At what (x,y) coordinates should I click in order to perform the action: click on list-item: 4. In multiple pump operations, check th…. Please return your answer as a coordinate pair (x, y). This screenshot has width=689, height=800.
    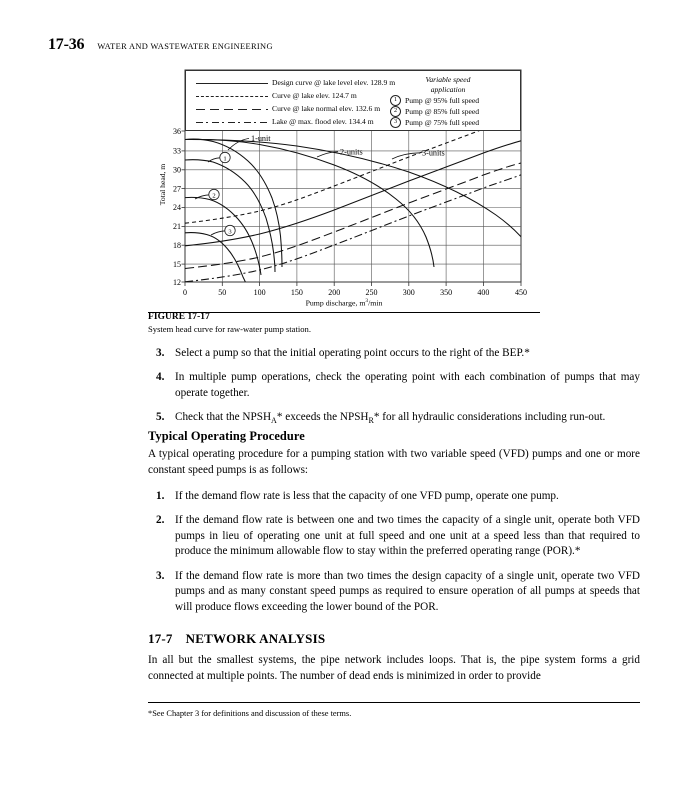
    Looking at the image, I should click on (394, 385).